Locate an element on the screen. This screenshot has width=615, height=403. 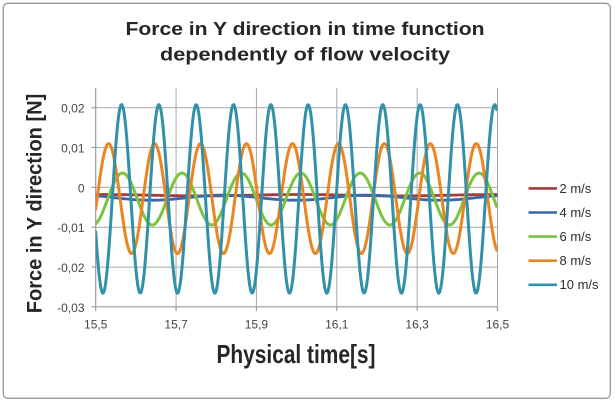
svg-text: 0,01 is located at coordinates (73, 149).